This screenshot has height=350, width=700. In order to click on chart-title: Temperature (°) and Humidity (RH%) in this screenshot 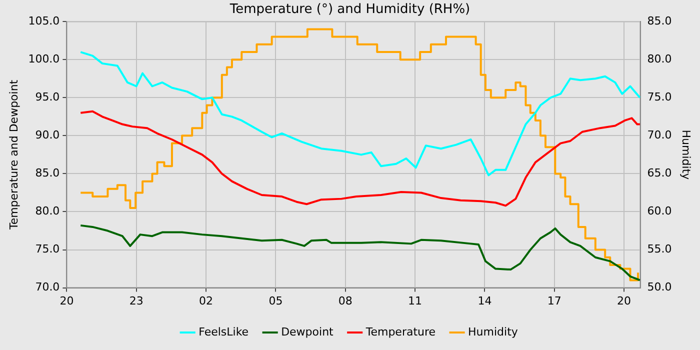, I will do `click(349, 10)`.